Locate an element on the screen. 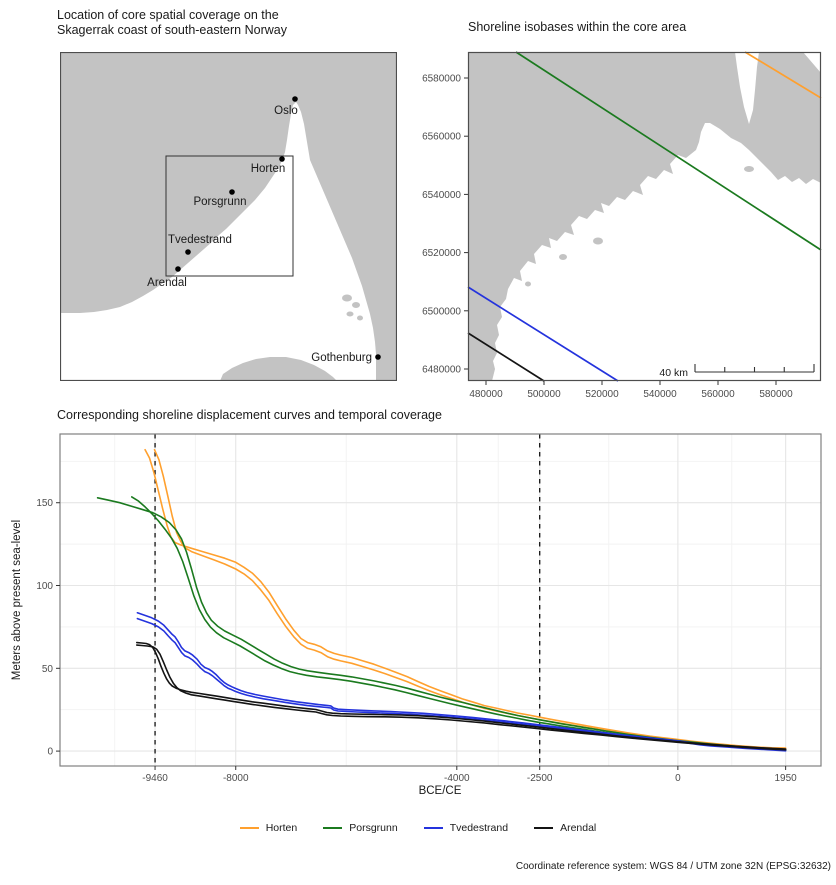 This screenshot has width=836, height=885. legend-label-tvedestrand: Tvedestrand is located at coordinates (479, 828).